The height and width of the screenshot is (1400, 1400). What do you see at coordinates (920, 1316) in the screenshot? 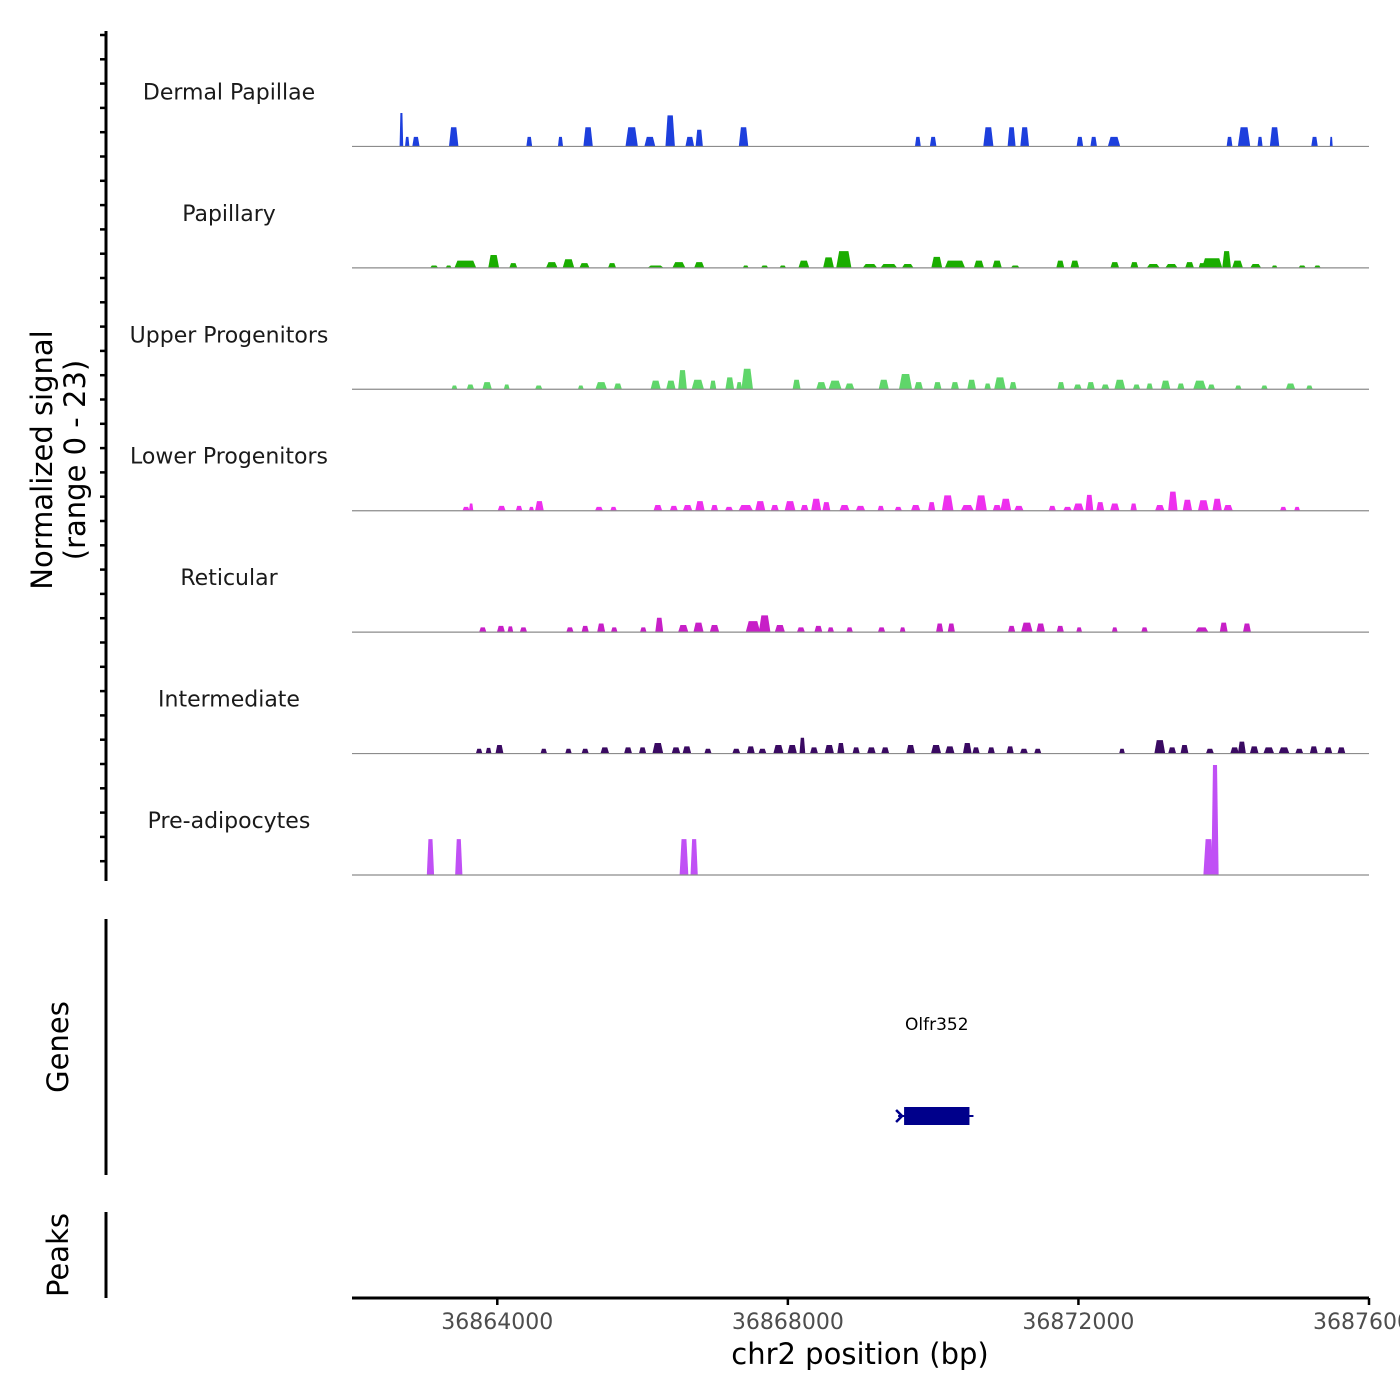
I see `x-axis-ticks: 36864000 36868000 36872000 36876000` at bounding box center [920, 1316].